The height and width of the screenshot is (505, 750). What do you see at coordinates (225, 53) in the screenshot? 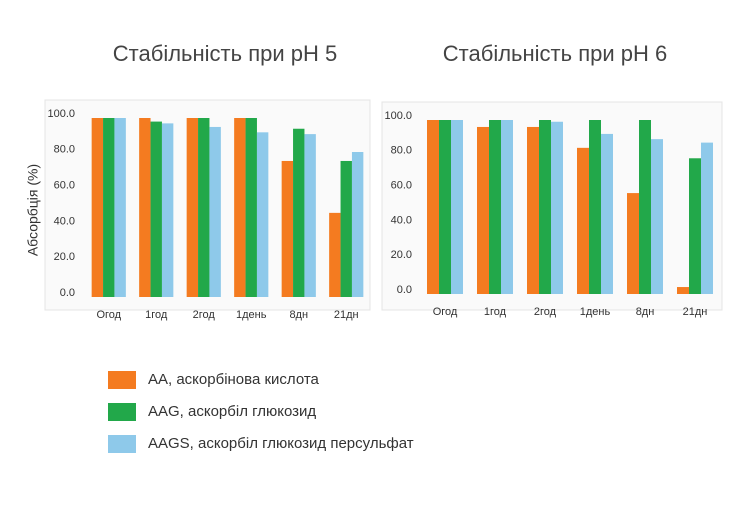
I see `chart-title: Стабільність при pH 5` at bounding box center [225, 53].